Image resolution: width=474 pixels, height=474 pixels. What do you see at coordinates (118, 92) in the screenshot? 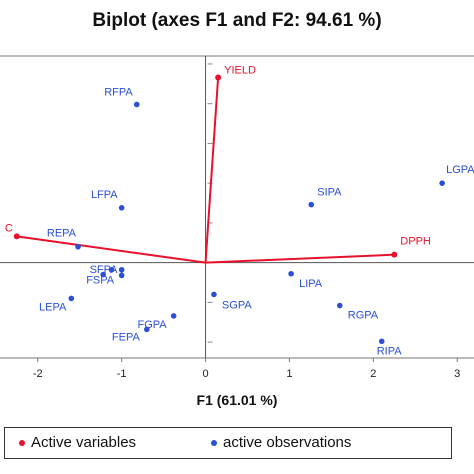
I see `observation-label: RFPA` at bounding box center [118, 92].